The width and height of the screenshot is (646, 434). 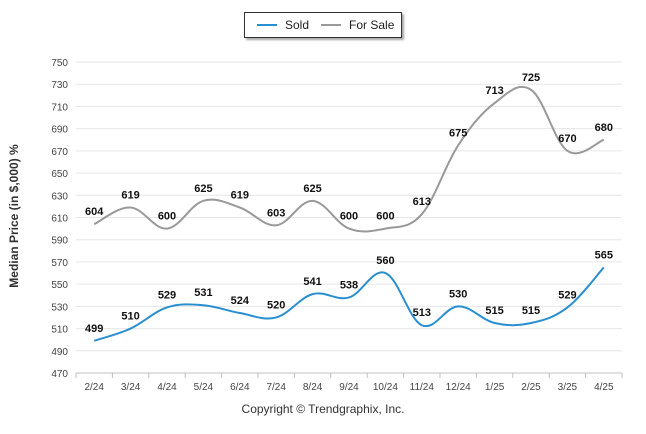 What do you see at coordinates (422, 313) in the screenshot?
I see `data-label-sold: 513` at bounding box center [422, 313].